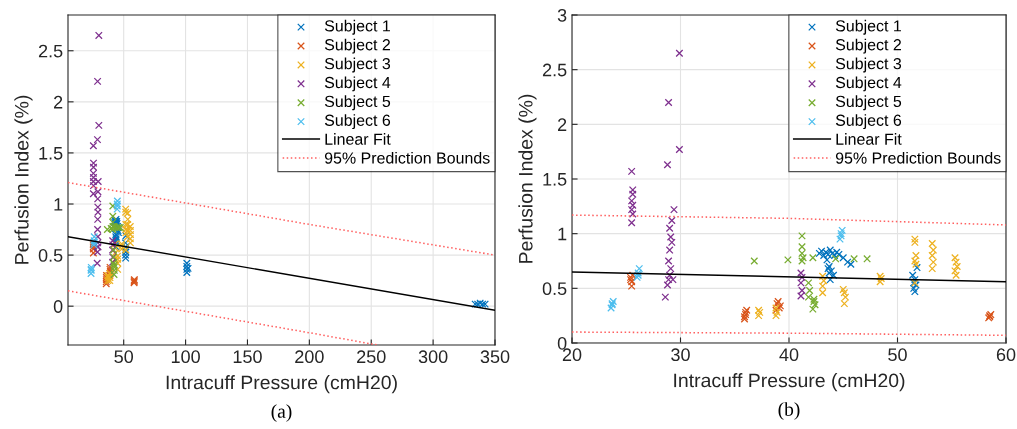 The image size is (1017, 429). What do you see at coordinates (309, 357) in the screenshot?
I see `x-tick-label: 200` at bounding box center [309, 357].